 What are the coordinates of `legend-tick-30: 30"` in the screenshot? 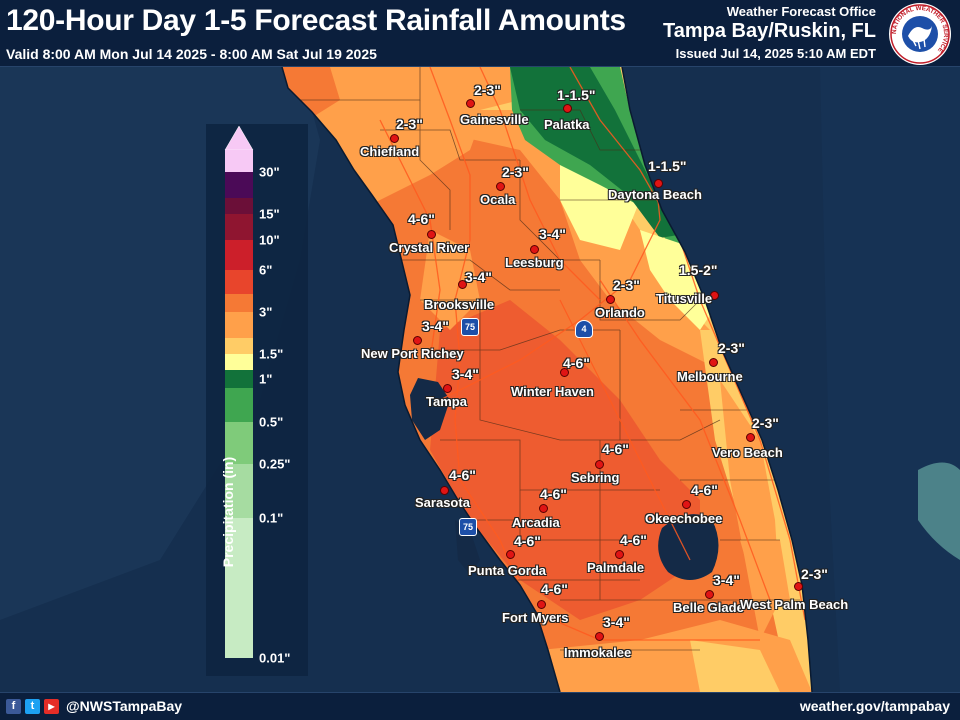 It's located at (269, 172).